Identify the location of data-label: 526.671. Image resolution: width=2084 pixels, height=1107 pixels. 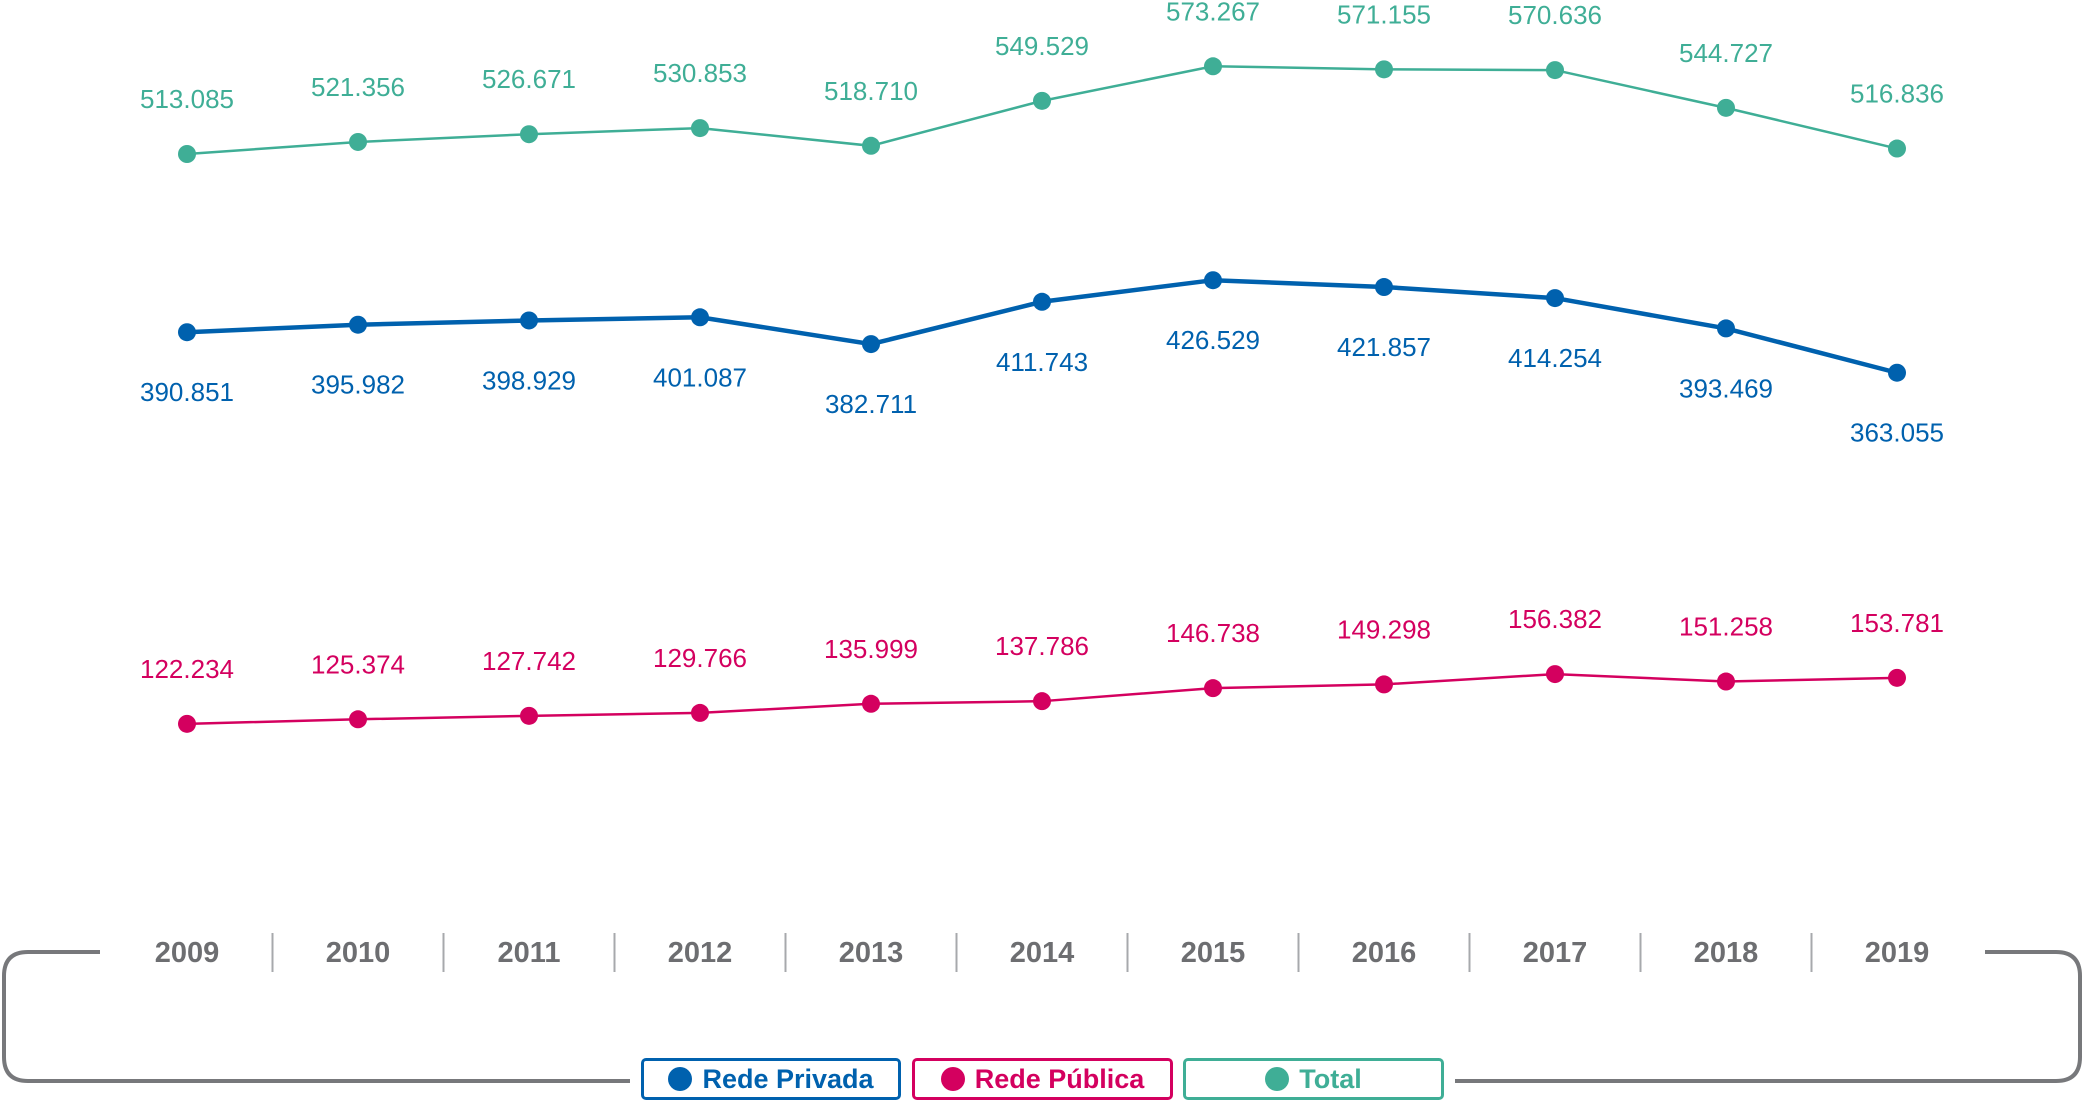
(529, 79).